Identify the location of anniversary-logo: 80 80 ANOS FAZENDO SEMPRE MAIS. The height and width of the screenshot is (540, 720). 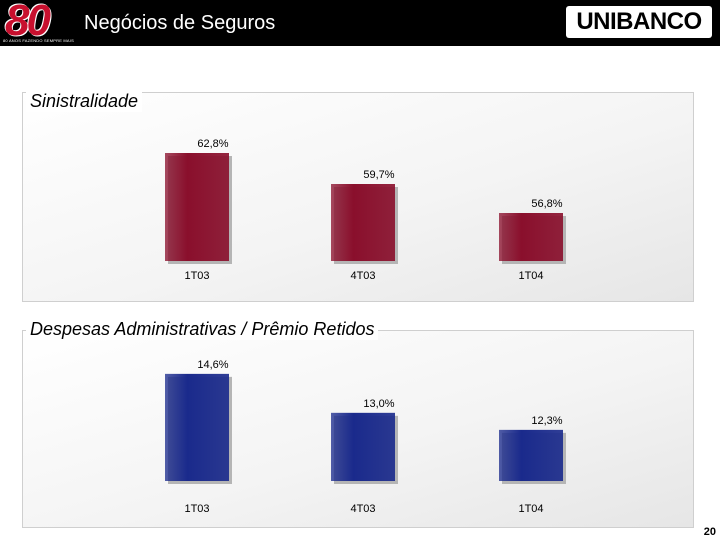
(39, 23).